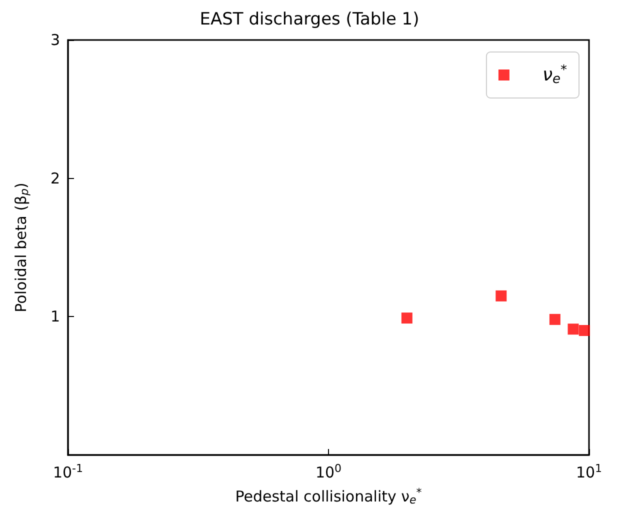  I want to click on chart-title: EAST discharges (Table 1), so click(310, 20).